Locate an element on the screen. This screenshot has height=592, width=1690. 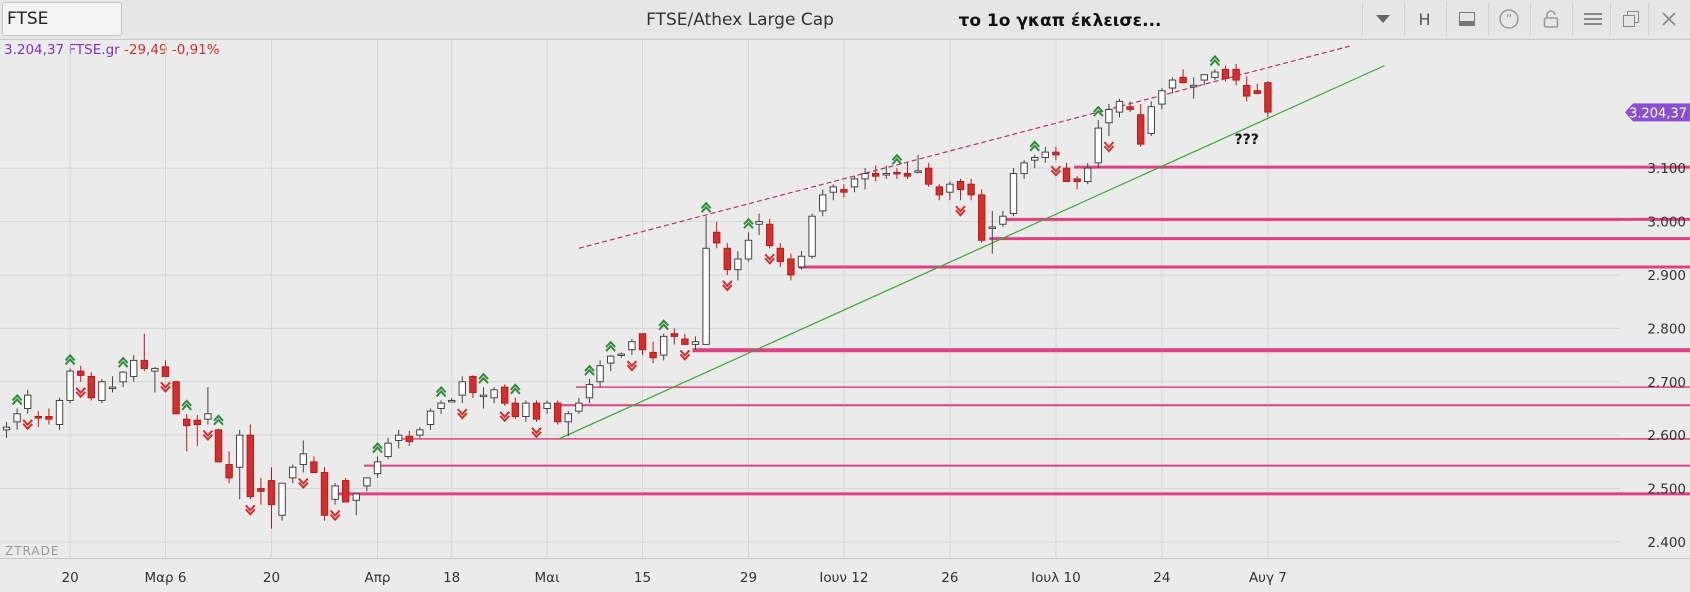
dropdown-button is located at coordinates (1382, 19).